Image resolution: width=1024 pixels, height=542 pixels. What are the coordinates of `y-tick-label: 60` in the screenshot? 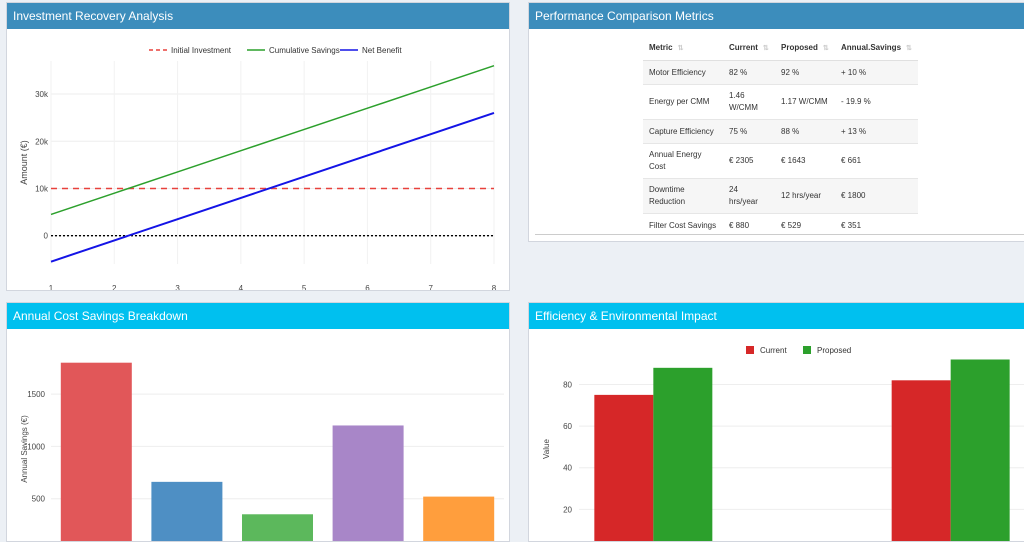 It's located at (567, 426).